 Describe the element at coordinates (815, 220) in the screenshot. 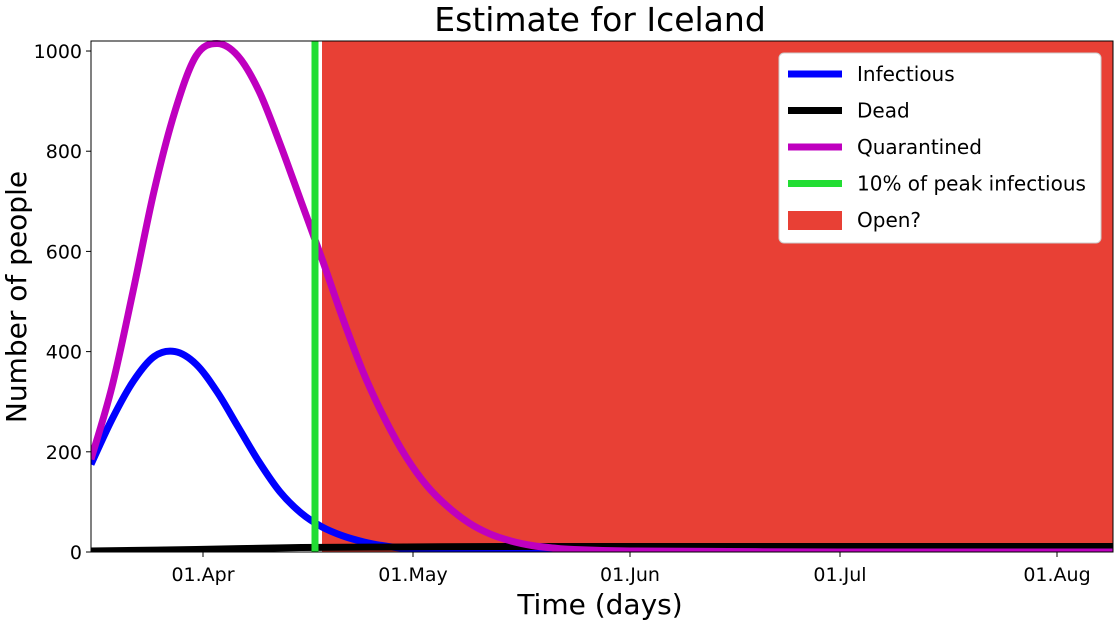

I see `legend-swatch-open` at that location.